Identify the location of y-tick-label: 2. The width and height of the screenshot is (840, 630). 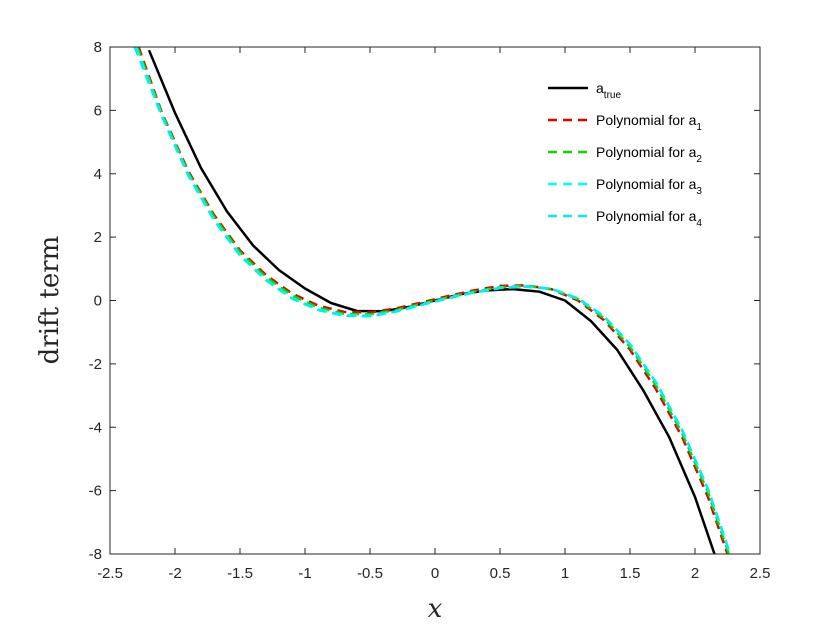
(98, 237).